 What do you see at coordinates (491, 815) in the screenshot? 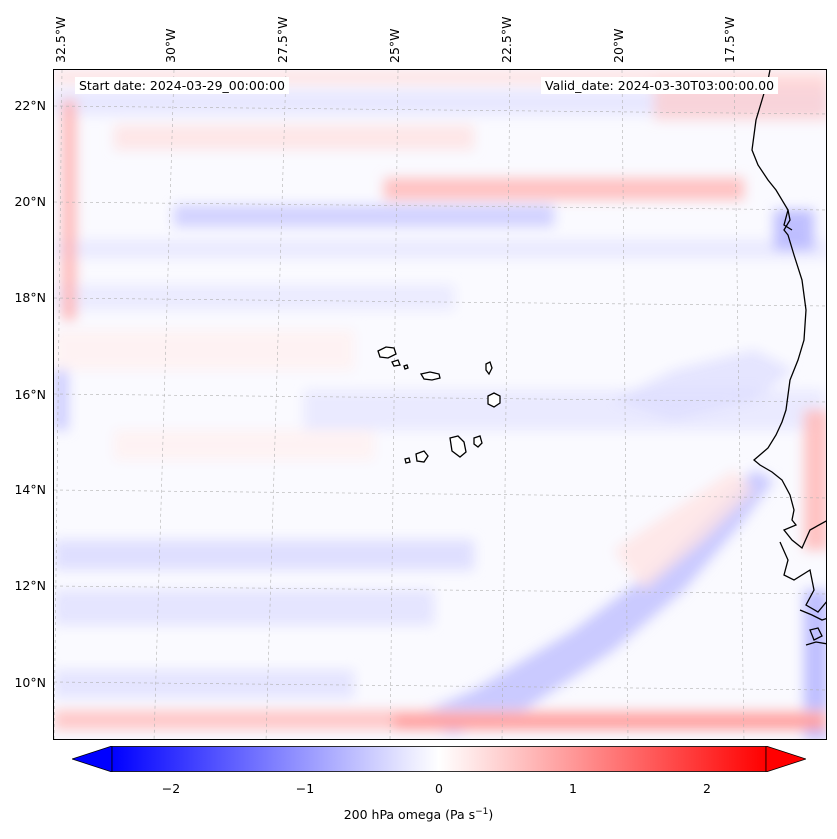
I see `colorbar-label-suffix: )` at bounding box center [491, 815].